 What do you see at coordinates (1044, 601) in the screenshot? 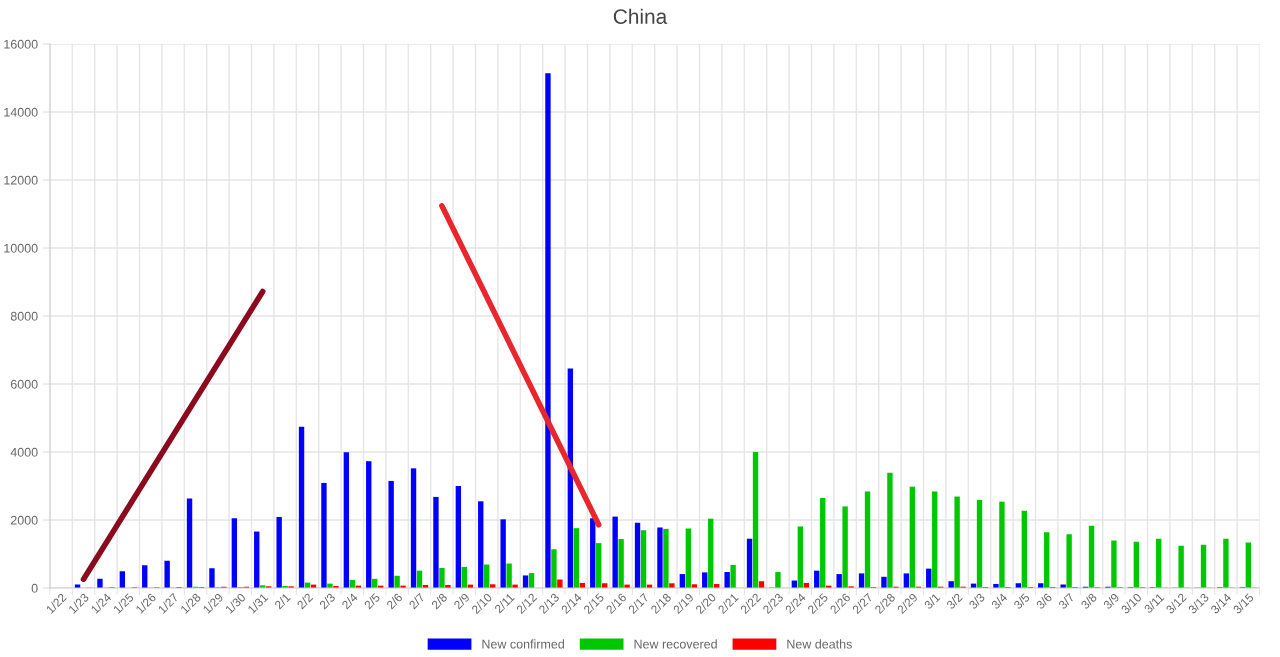
I see `x-tick-label: 3/6` at bounding box center [1044, 601].